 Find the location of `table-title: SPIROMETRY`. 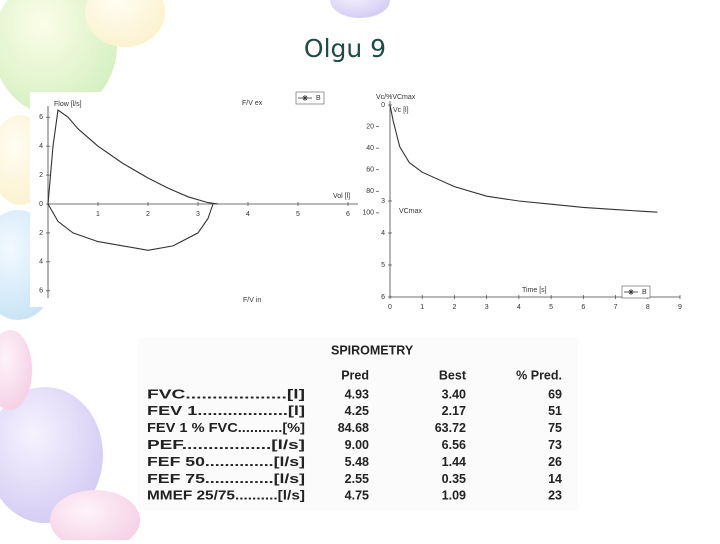

table-title: SPIROMETRY is located at coordinates (372, 350).